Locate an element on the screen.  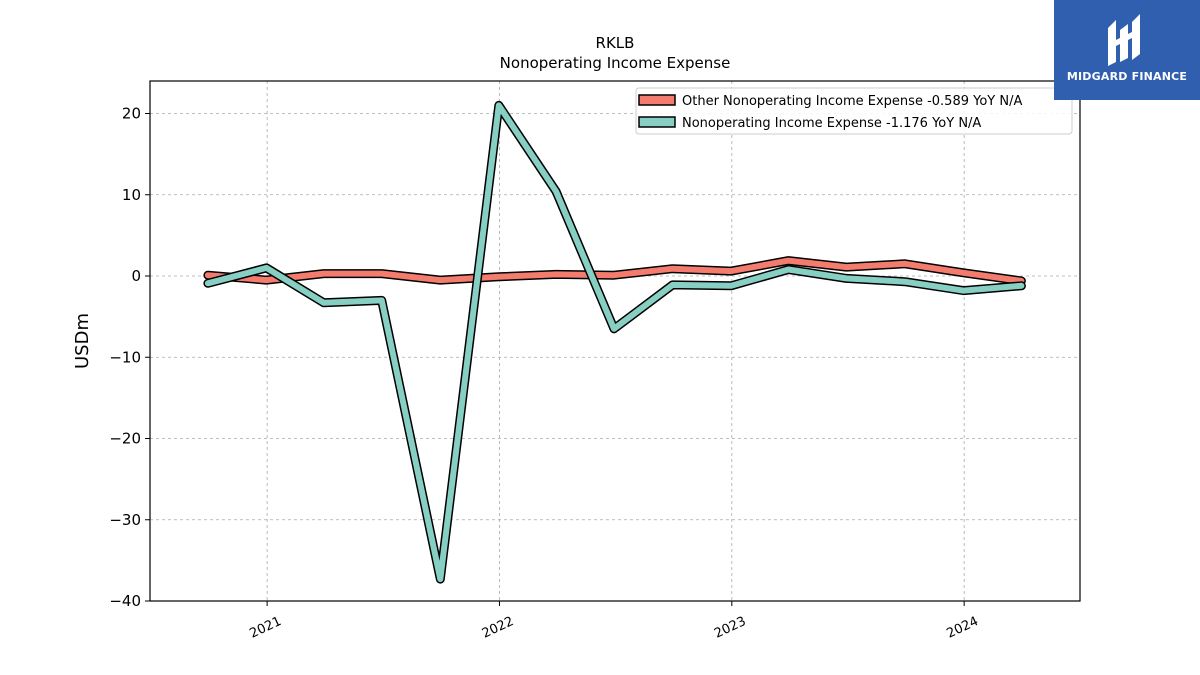
y-tick-label: 0 is located at coordinates (136, 276).